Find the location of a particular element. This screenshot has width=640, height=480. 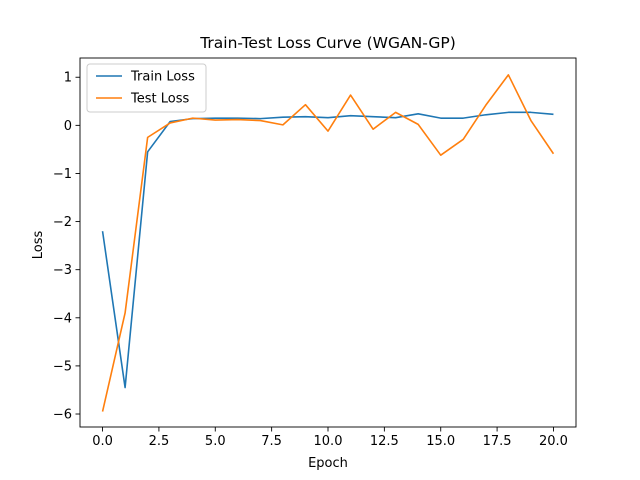

y-tick-label: −2 is located at coordinates (62, 222).